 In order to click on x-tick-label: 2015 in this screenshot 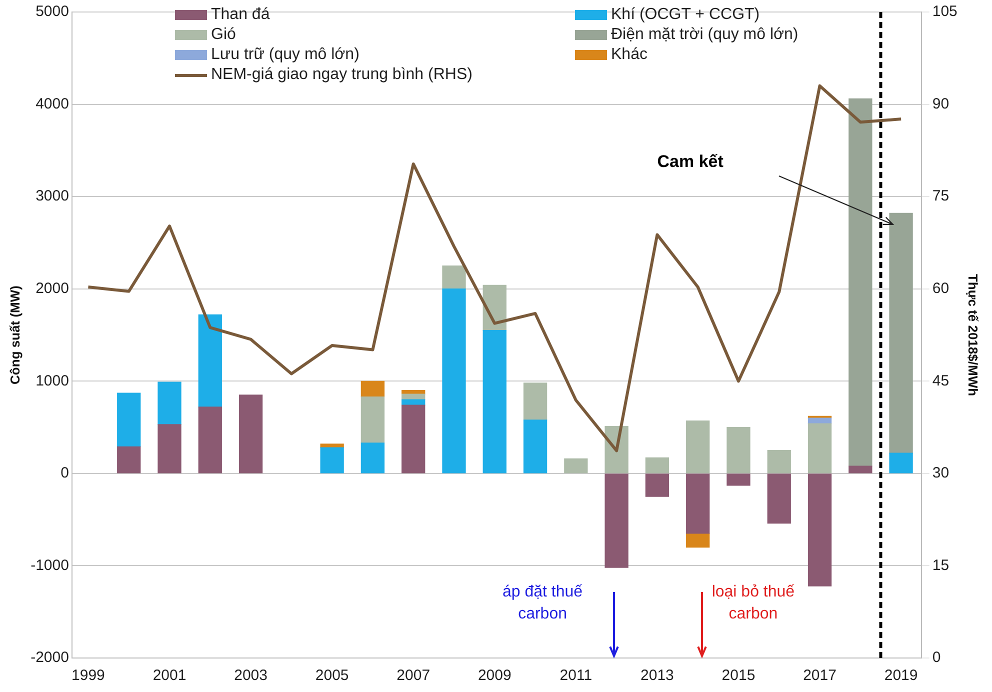, I will do `click(739, 675)`.